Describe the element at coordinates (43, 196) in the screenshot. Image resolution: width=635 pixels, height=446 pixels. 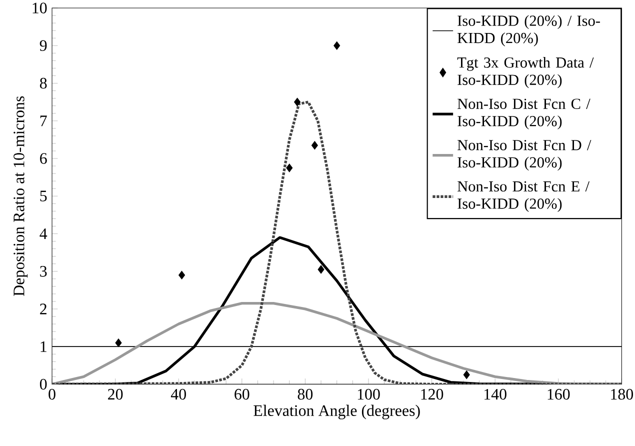
I see `y-tick-label: 5` at that location.